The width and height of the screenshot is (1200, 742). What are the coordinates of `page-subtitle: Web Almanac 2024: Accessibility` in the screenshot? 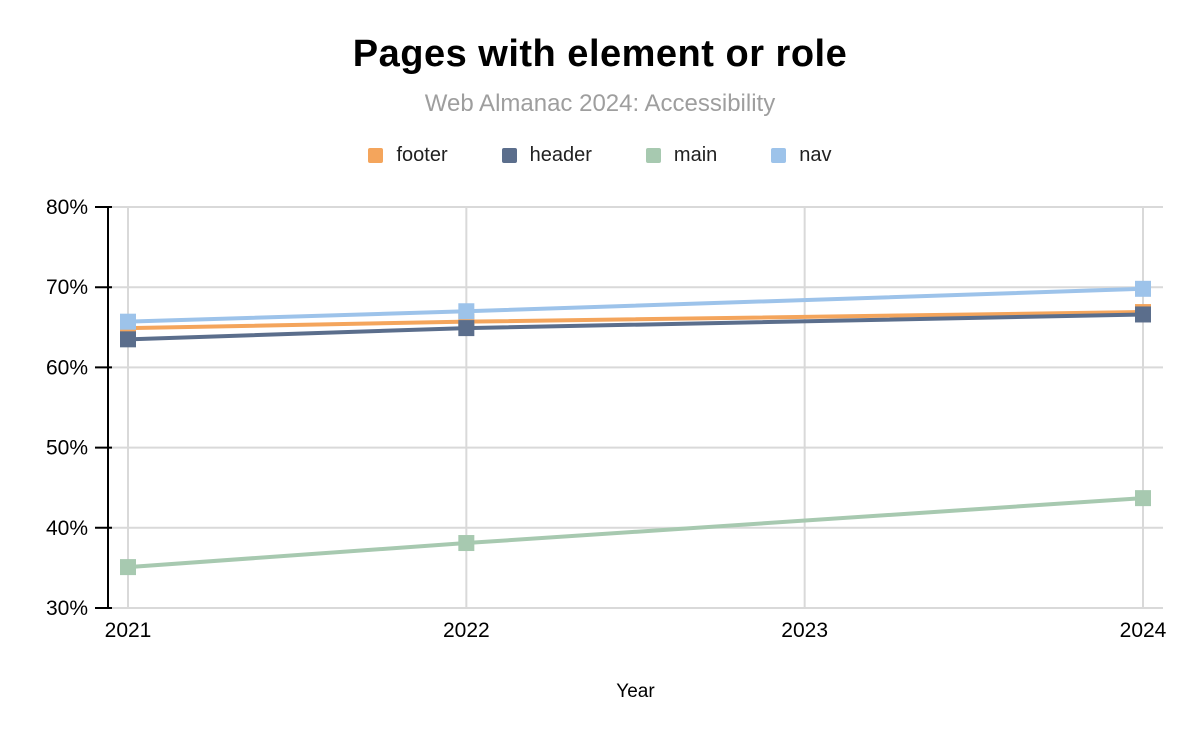 It's located at (600, 103).